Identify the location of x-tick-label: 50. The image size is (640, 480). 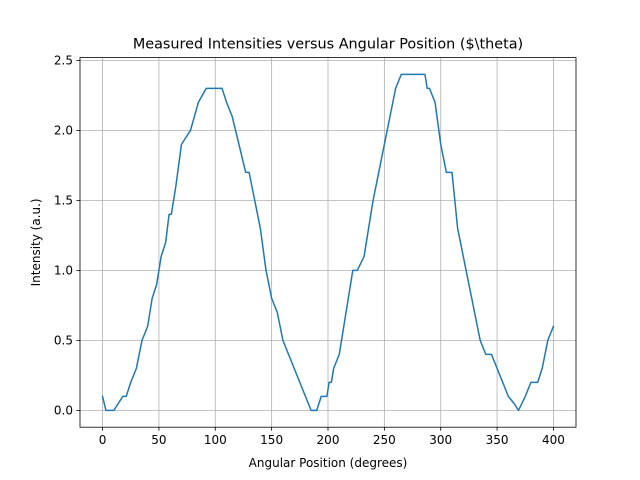
(158, 440).